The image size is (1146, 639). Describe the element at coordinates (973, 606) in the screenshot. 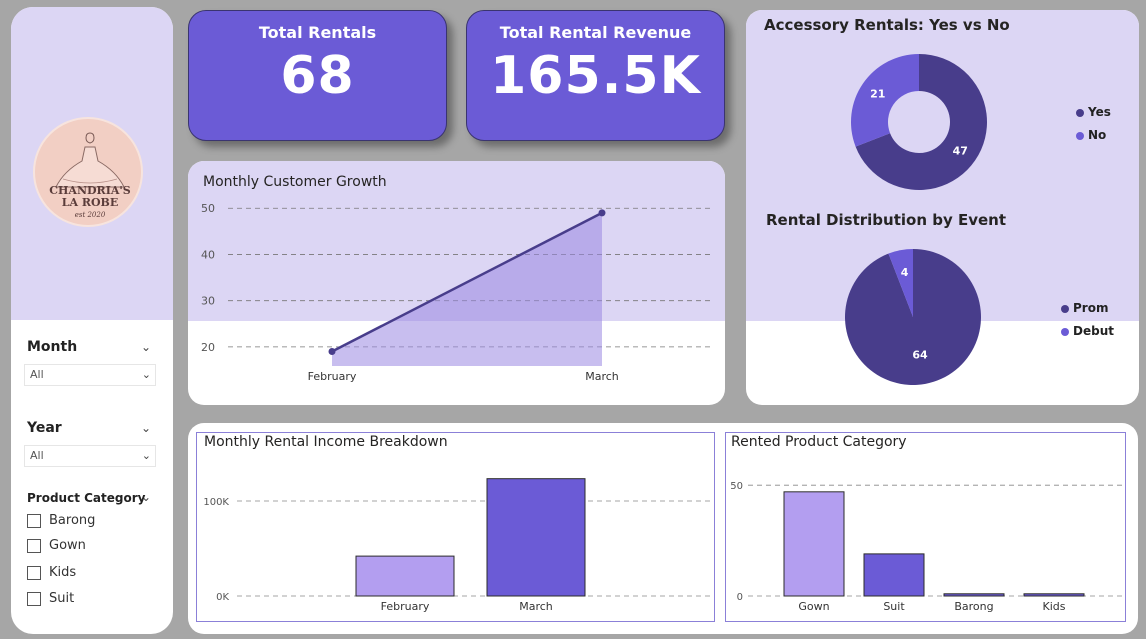

I see `x-tick-label: Barong` at that location.